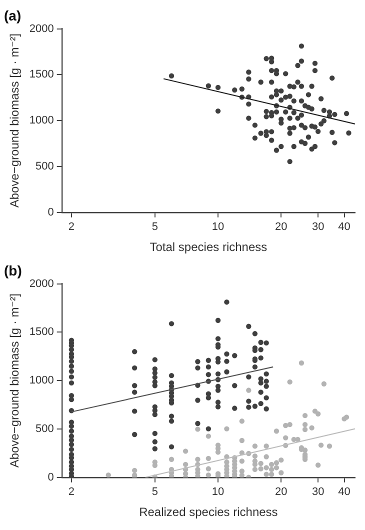  What do you see at coordinates (13, 15) in the screenshot?
I see `chart-title: (a)` at bounding box center [13, 15].